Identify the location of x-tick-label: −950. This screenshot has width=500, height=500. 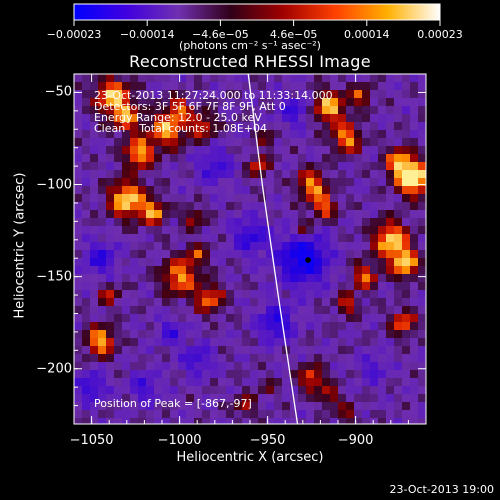
(267, 440).